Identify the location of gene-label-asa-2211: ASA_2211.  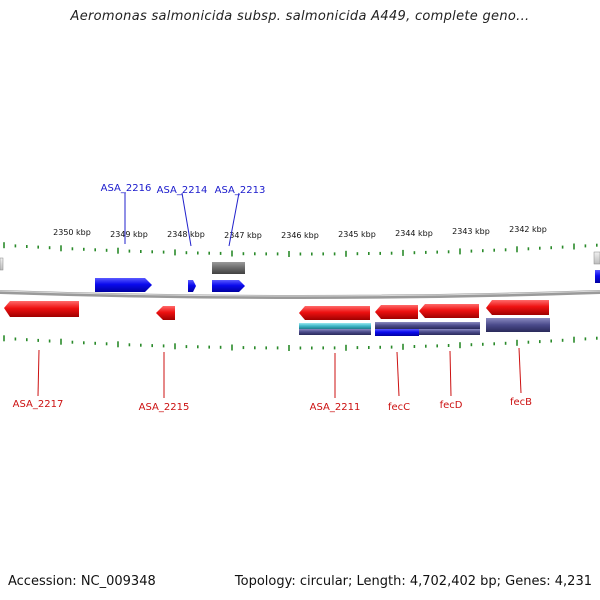
(335, 407).